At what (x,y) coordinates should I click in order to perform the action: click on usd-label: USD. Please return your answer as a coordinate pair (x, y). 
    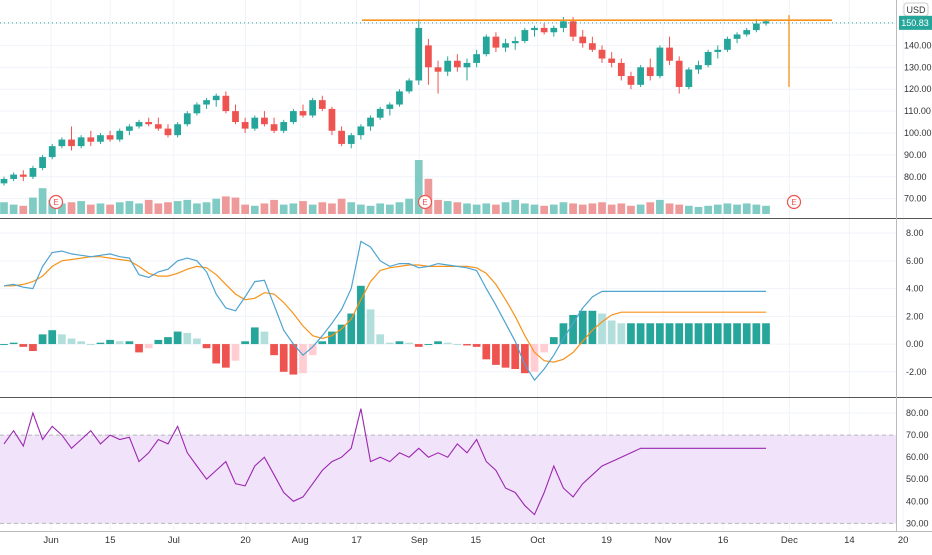
    Looking at the image, I should click on (916, 9).